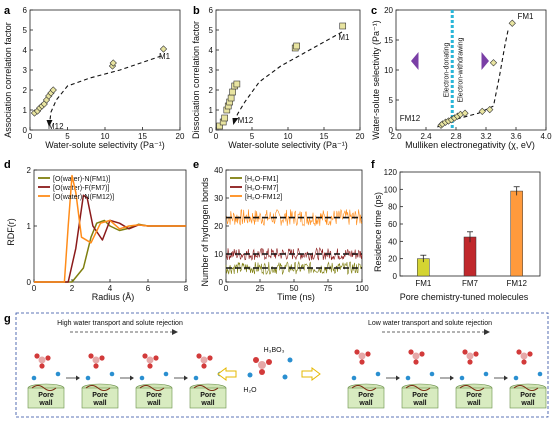 The width and height of the screenshot is (554, 423). Describe the element at coordinates (311, 374) in the screenshot. I see `panel-g-right-hollow-arrow` at that location.